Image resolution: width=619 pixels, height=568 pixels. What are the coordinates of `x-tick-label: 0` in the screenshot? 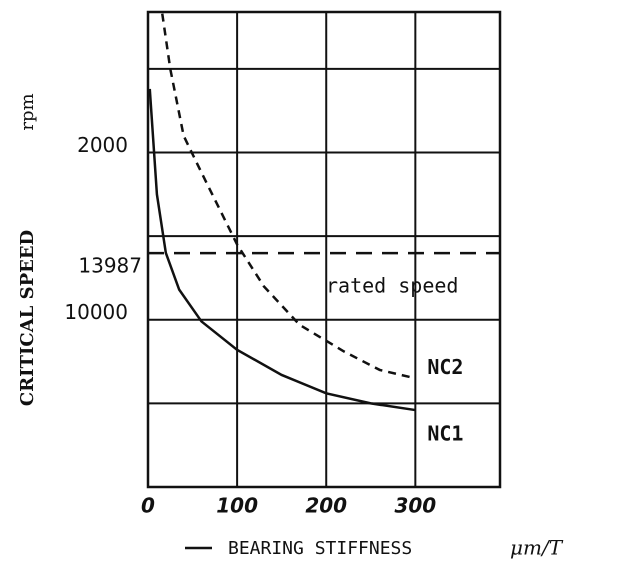 It's located at (148, 506).